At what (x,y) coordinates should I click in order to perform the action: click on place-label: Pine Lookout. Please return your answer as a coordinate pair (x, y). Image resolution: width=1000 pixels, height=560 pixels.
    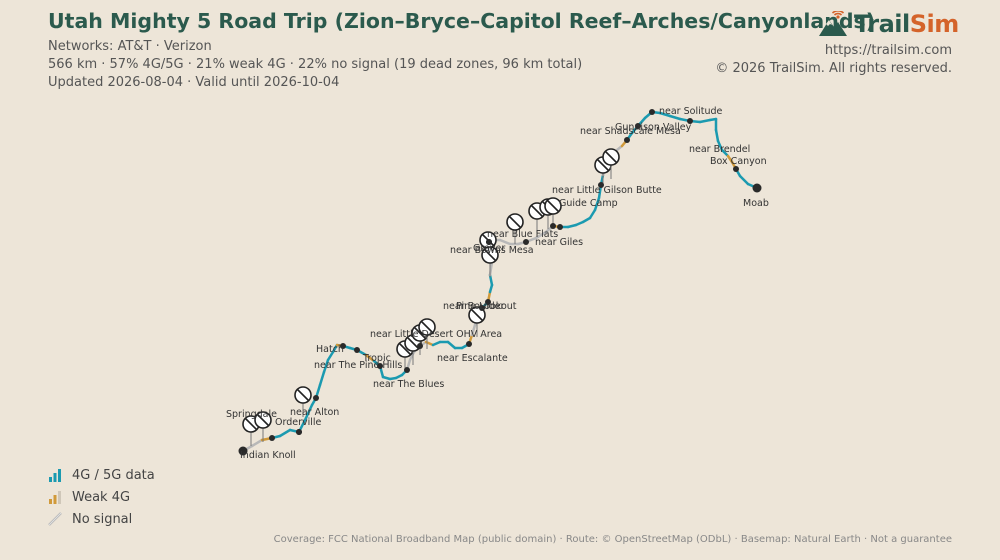
    Looking at the image, I should click on (486, 306).